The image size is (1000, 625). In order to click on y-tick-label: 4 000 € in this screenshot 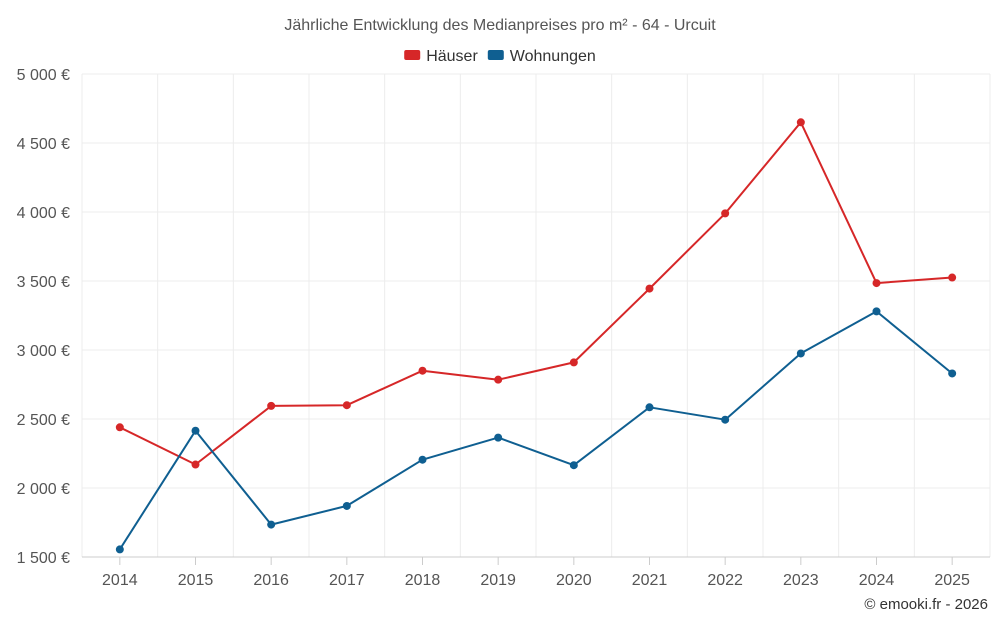, I will do `click(43, 213)`.